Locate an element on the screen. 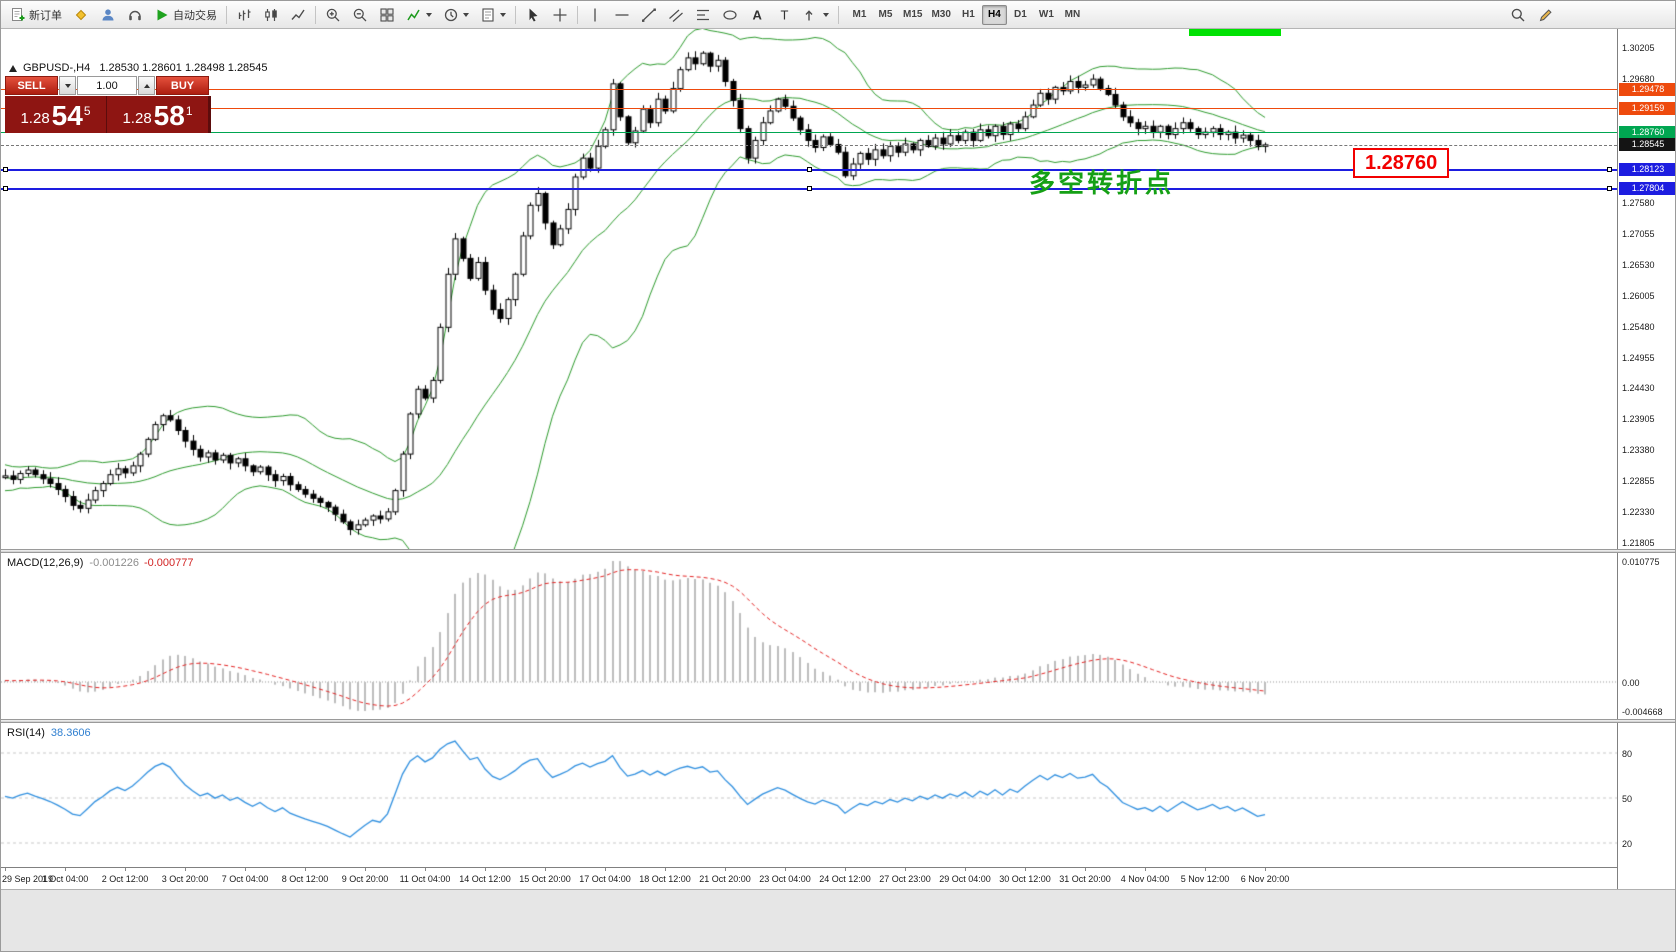  cursor-button is located at coordinates (533, 15).